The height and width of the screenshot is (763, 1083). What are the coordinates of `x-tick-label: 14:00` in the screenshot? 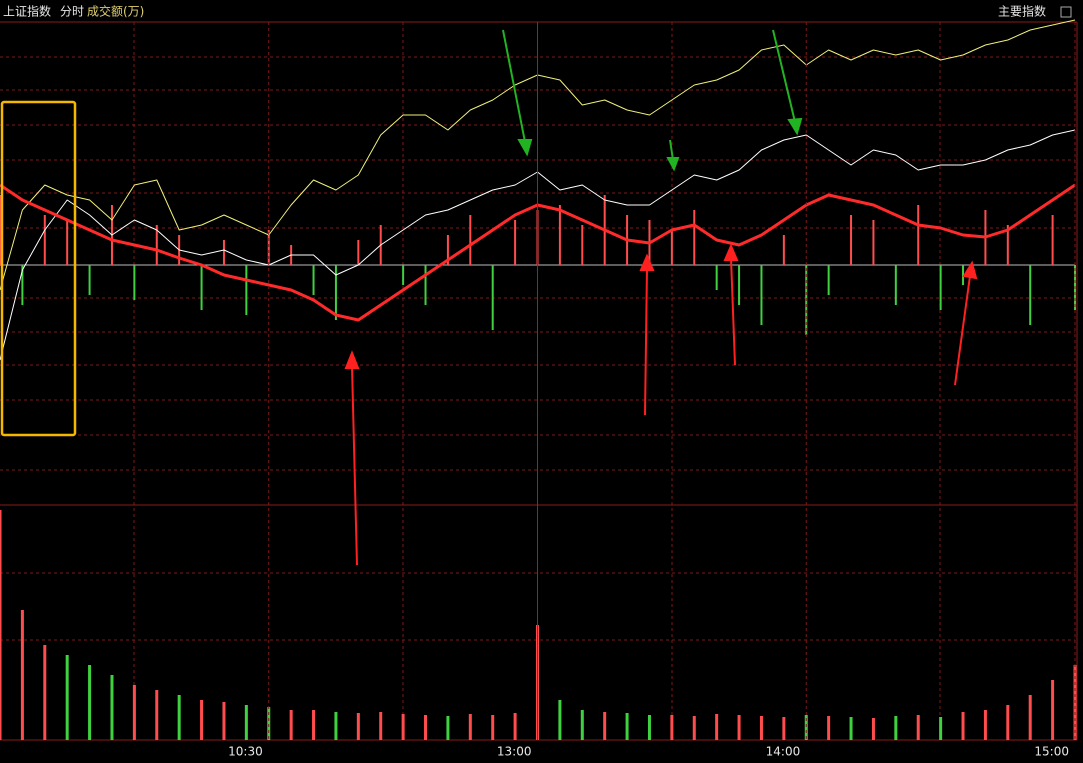 It's located at (783, 752).